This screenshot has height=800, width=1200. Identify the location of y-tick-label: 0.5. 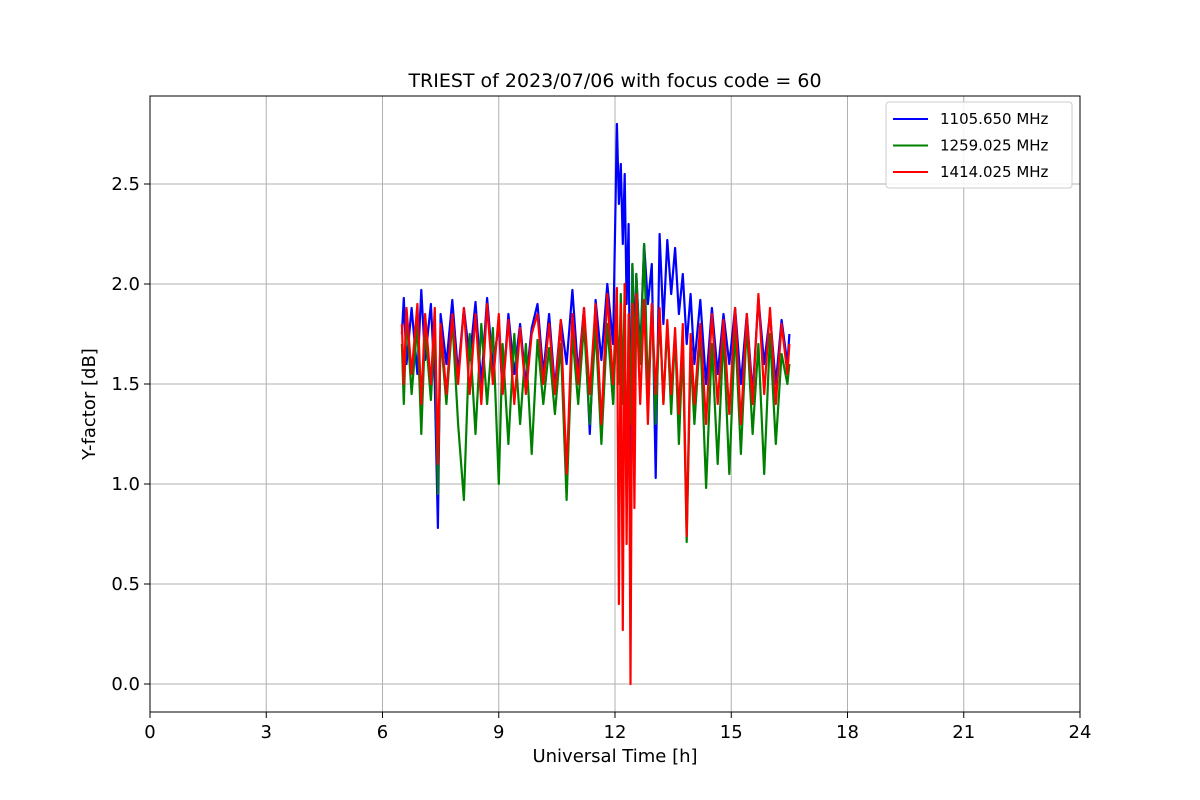
(125, 584).